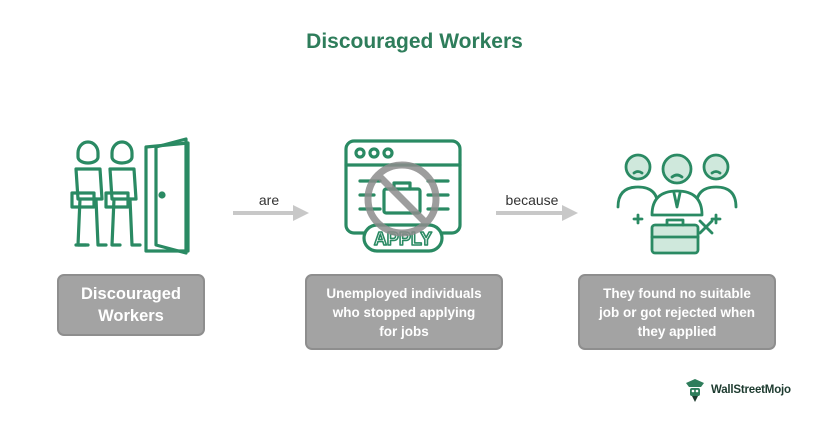 The width and height of the screenshot is (829, 427). I want to click on brand-logo: WallStreetMojo, so click(737, 390).